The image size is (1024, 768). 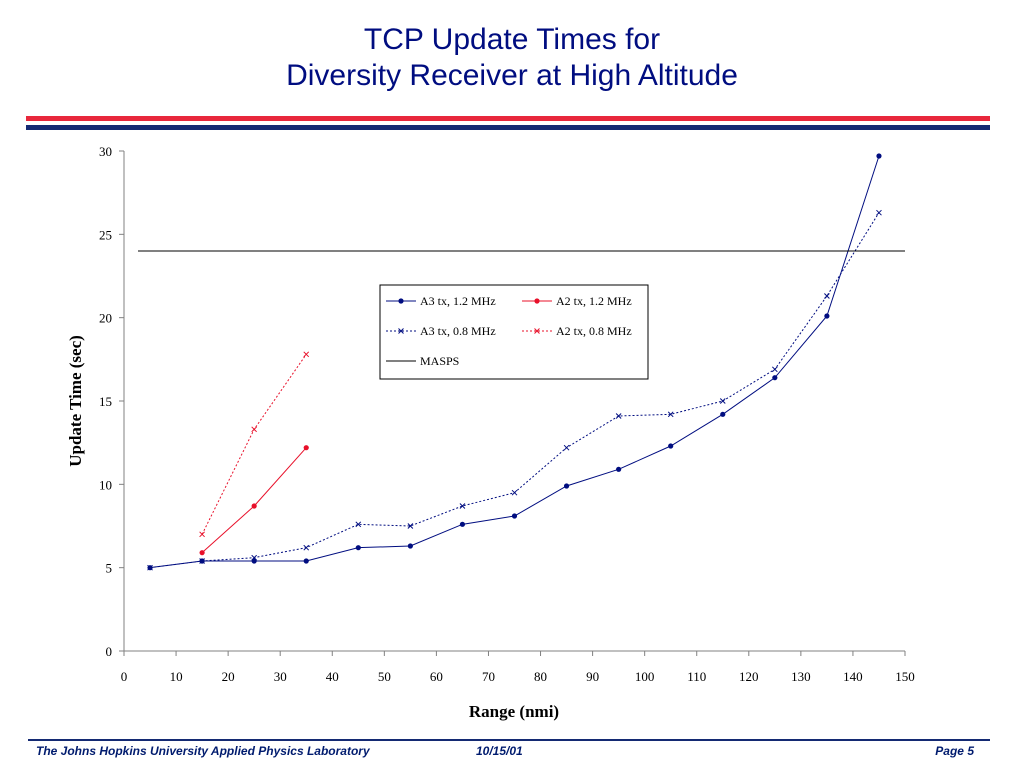 What do you see at coordinates (592, 676) in the screenshot?
I see `x-tick-label: 90` at bounding box center [592, 676].